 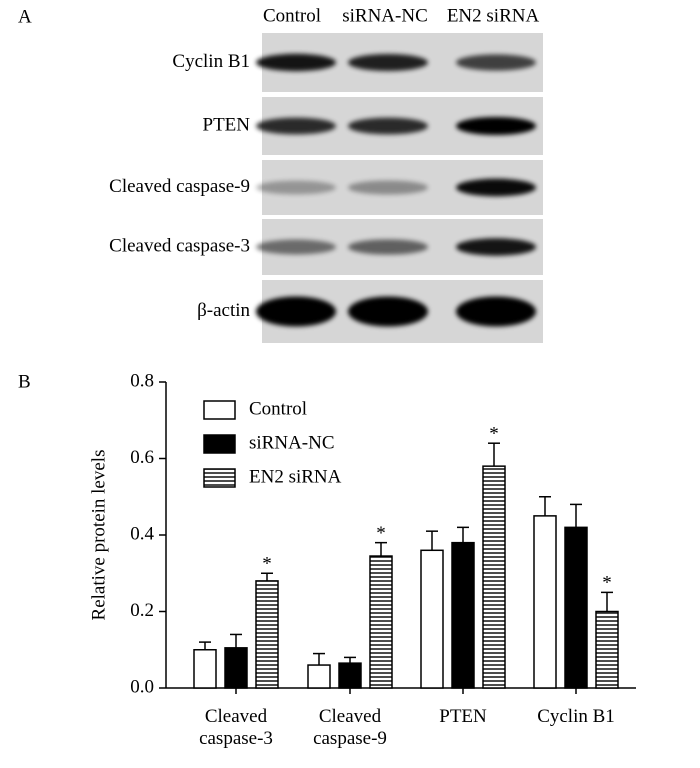 What do you see at coordinates (142, 380) in the screenshot?
I see `y-tick-label: 0.8` at bounding box center [142, 380].